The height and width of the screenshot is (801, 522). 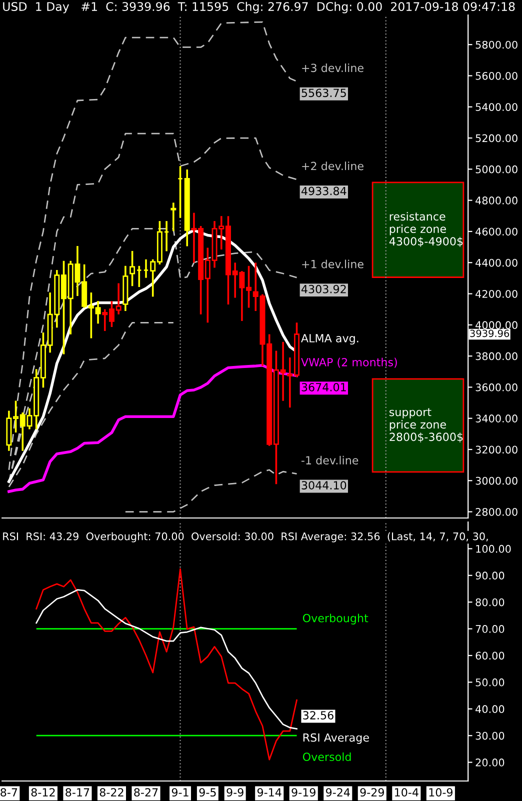 I want to click on y-tick-label: 3200.00, so click(x=497, y=450).